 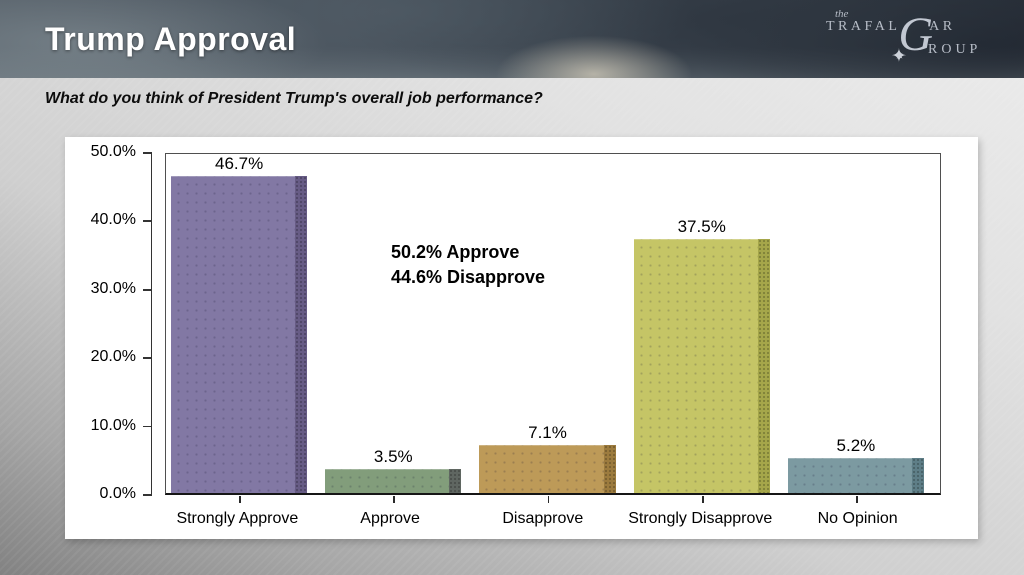 What do you see at coordinates (393, 457) in the screenshot?
I see `bar-value-label-approve: 3.5%` at bounding box center [393, 457].